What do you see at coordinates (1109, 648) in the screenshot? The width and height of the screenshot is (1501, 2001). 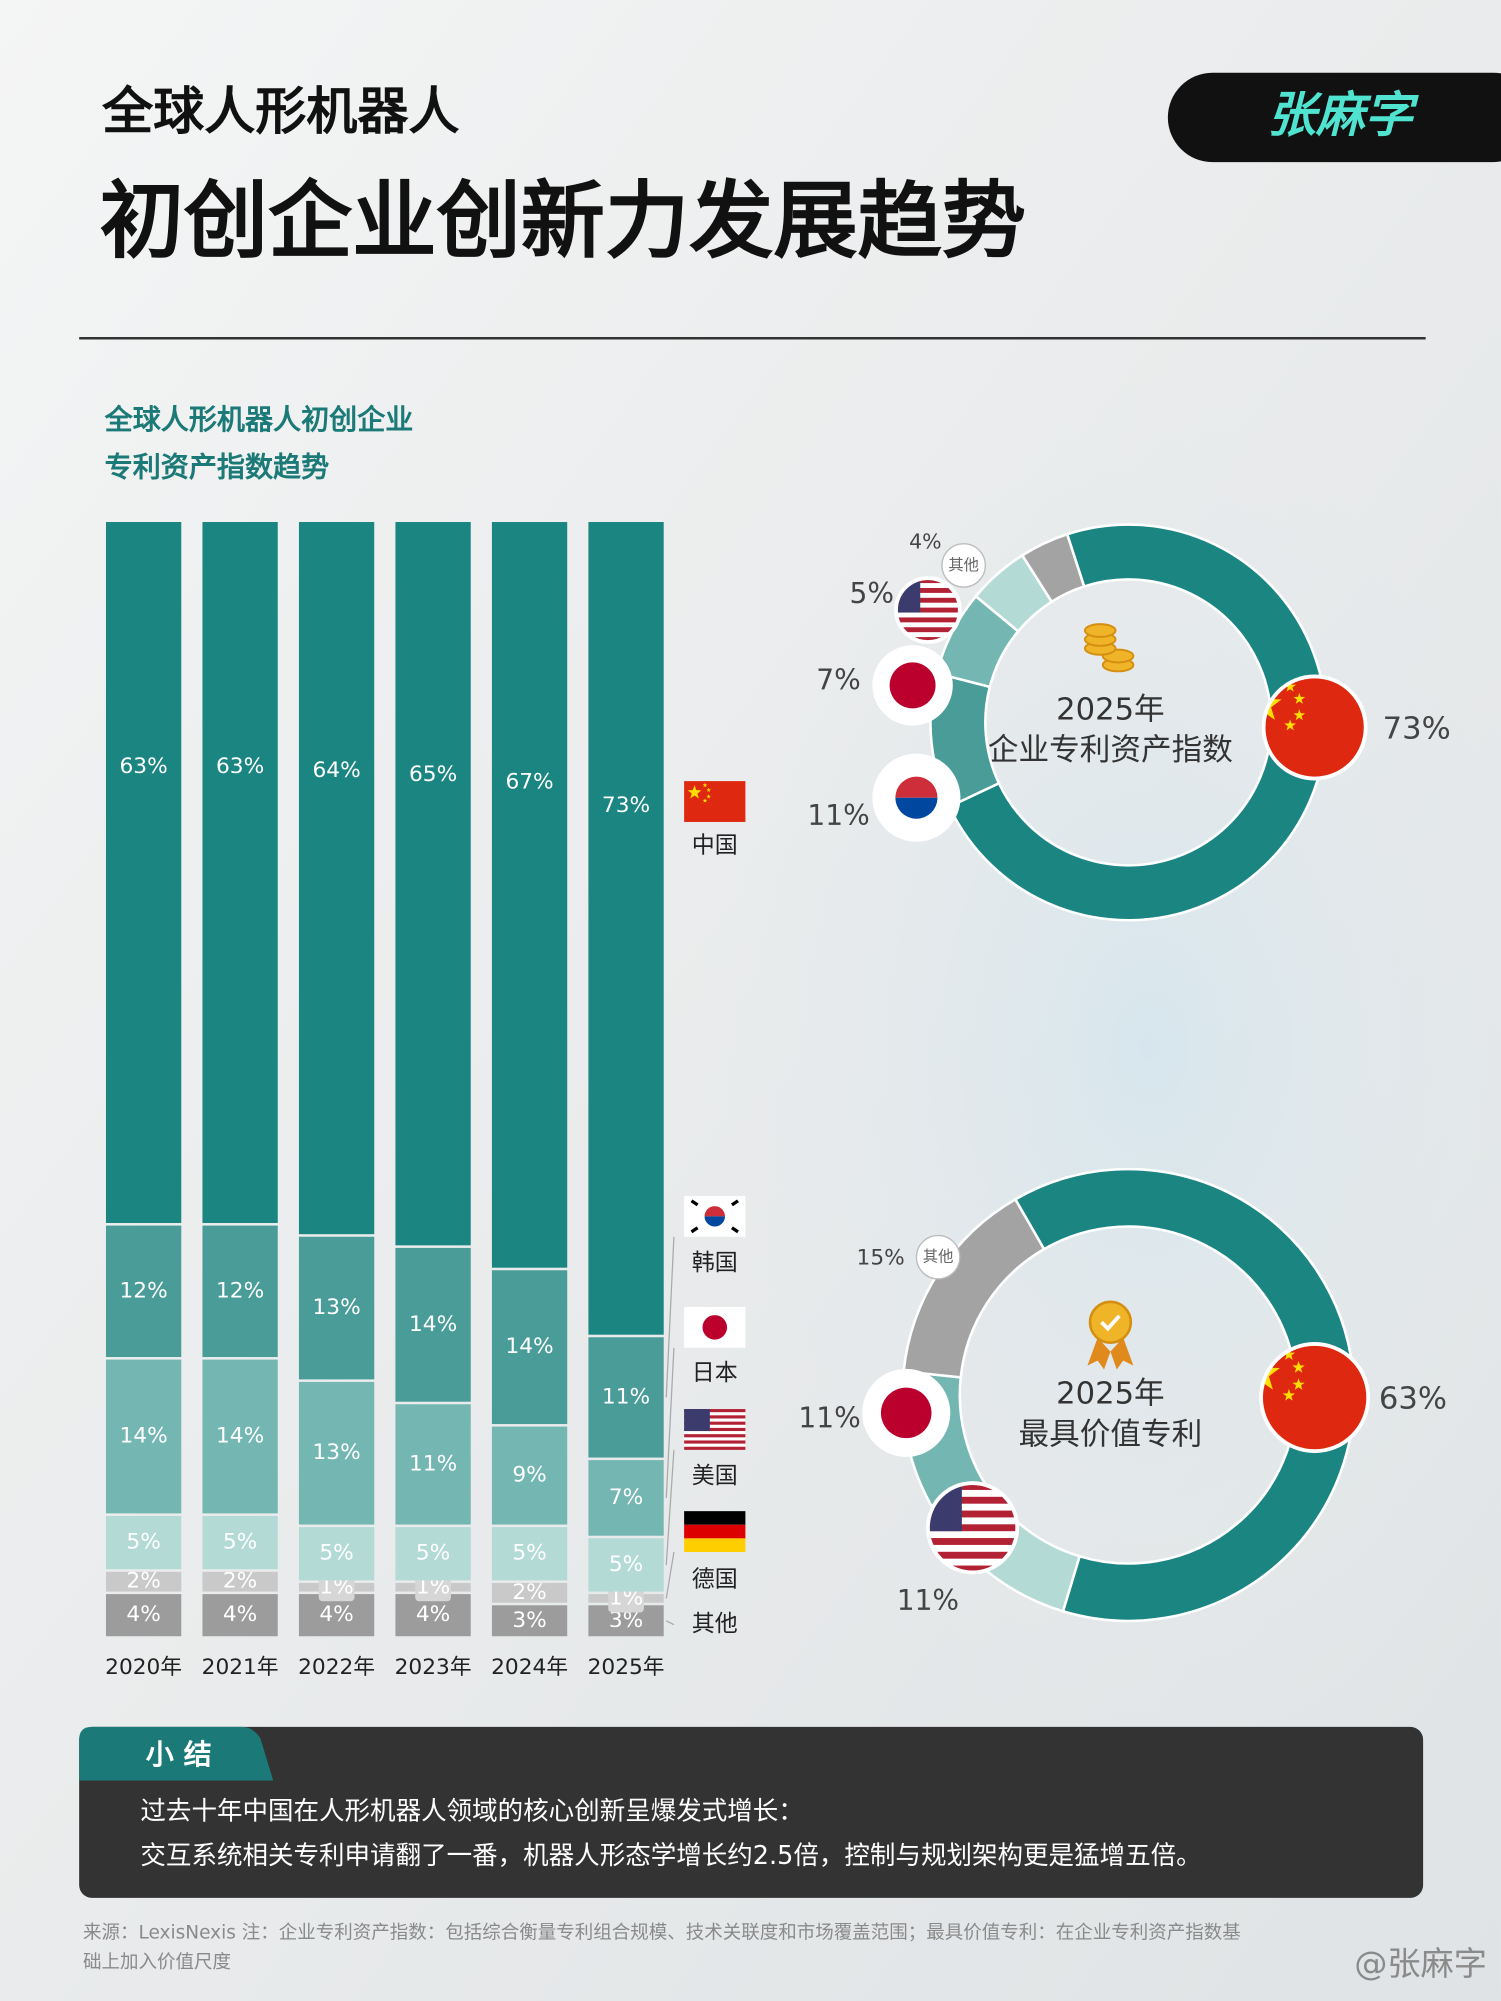 I see `coins-icon` at bounding box center [1109, 648].